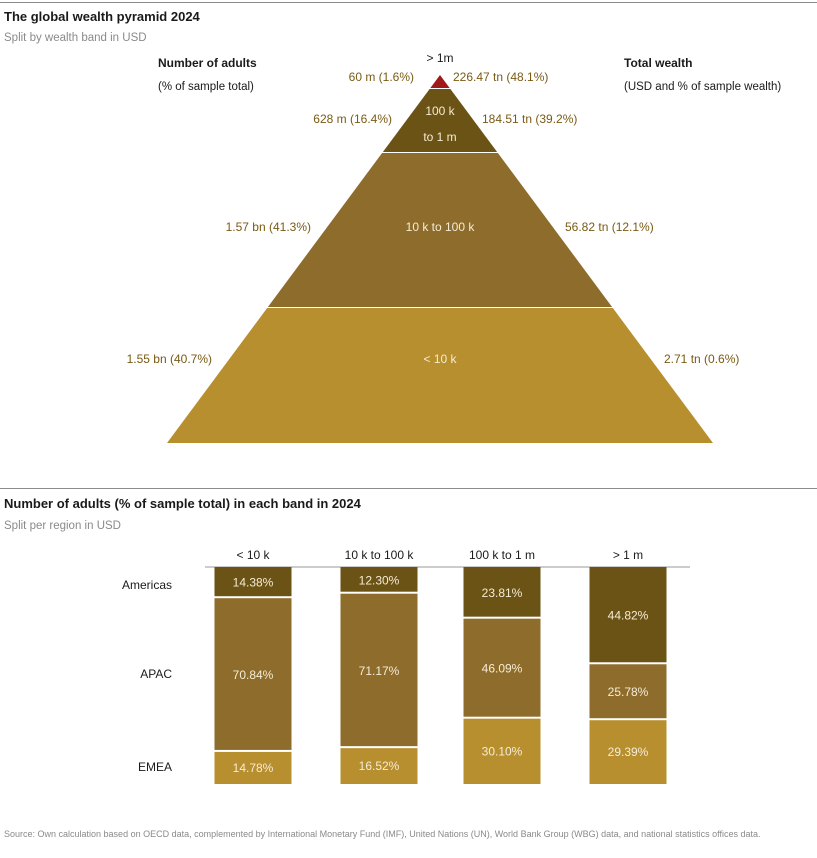 This screenshot has height=858, width=817. What do you see at coordinates (440, 81) in the screenshot?
I see `pyramid-tier-top` at bounding box center [440, 81].